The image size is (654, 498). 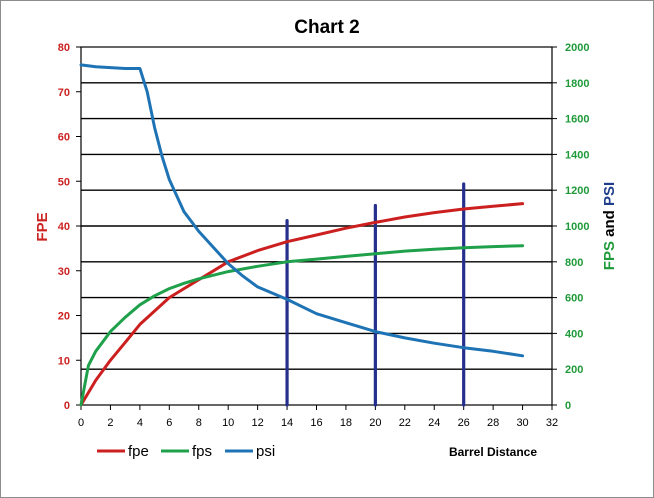 I want to click on x-tick-label: 2, so click(x=110, y=423).